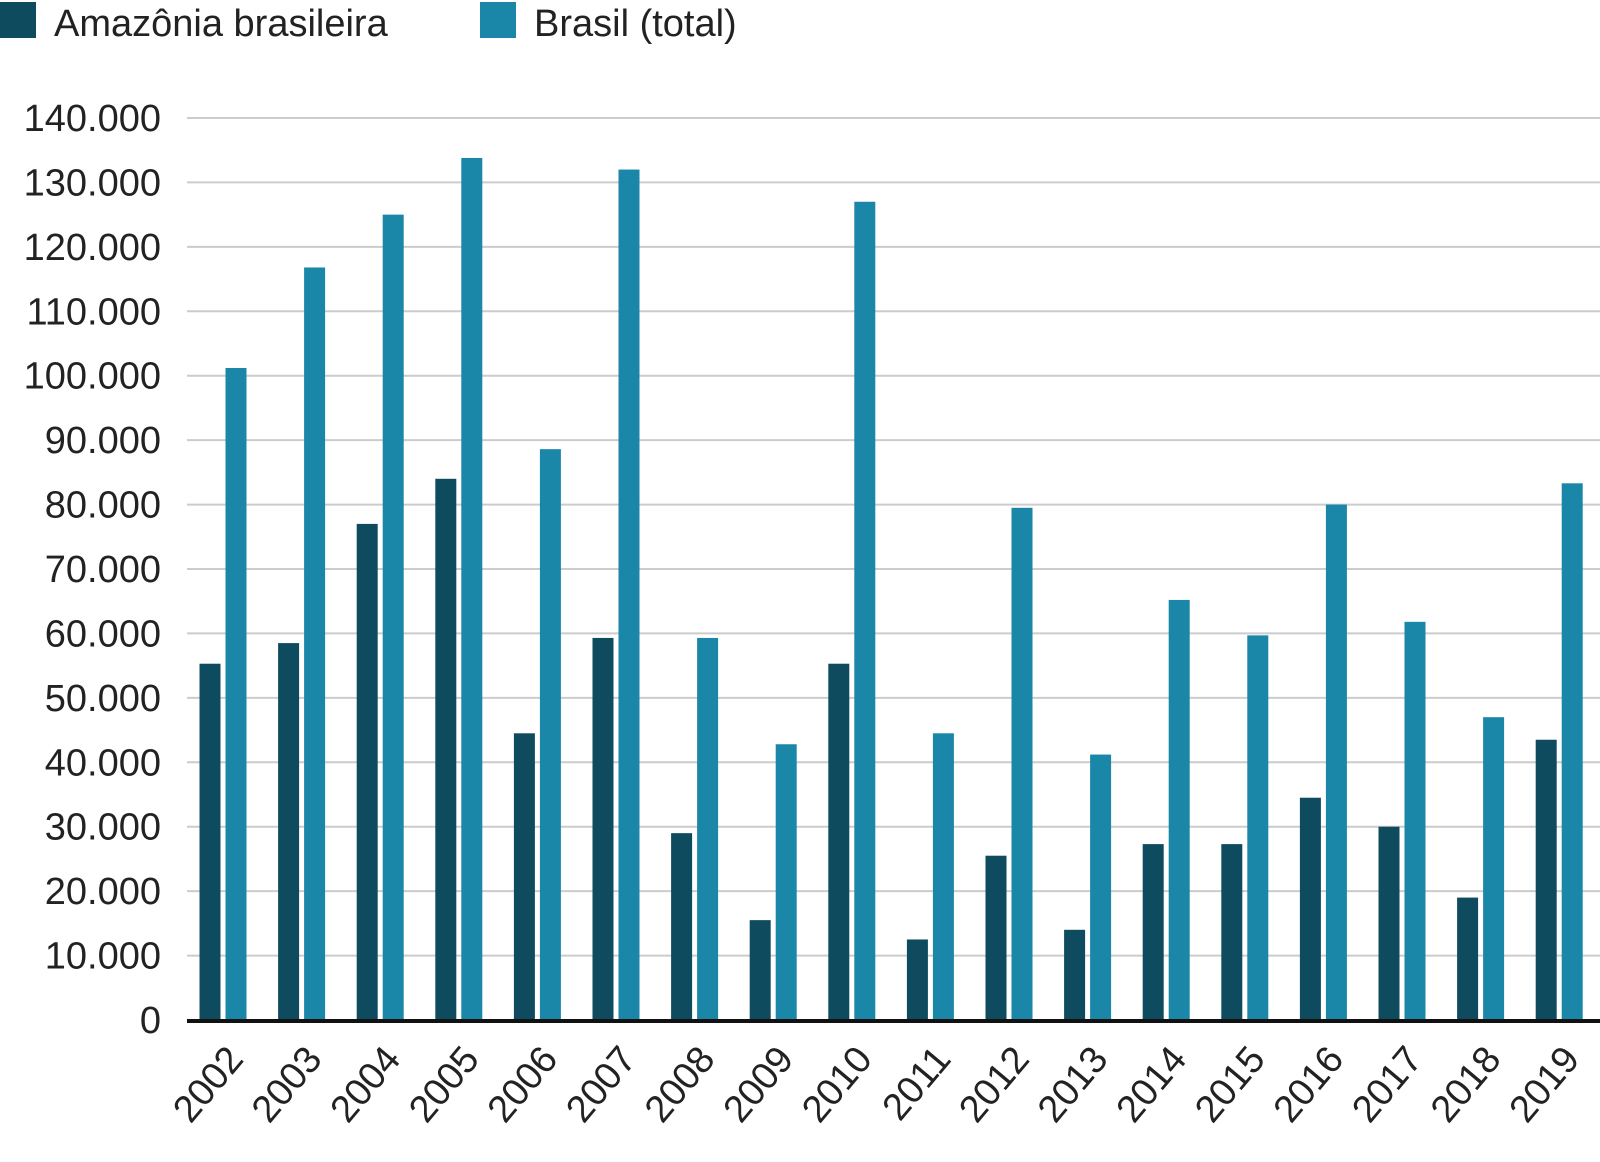 The height and width of the screenshot is (1162, 1600). I want to click on bar-brasil-2016, so click(1336, 762).